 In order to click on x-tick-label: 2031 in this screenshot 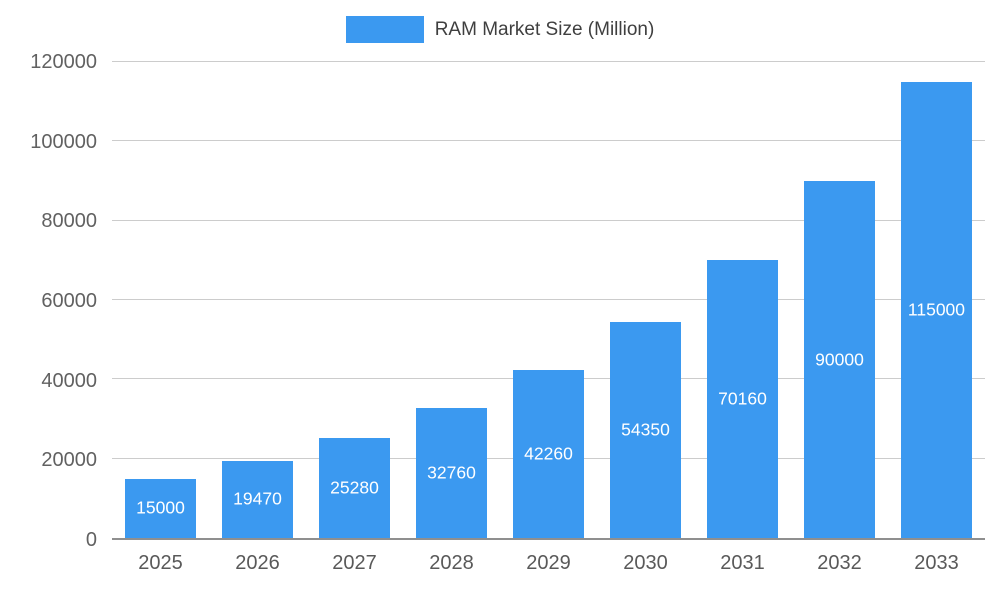, I will do `click(742, 563)`.